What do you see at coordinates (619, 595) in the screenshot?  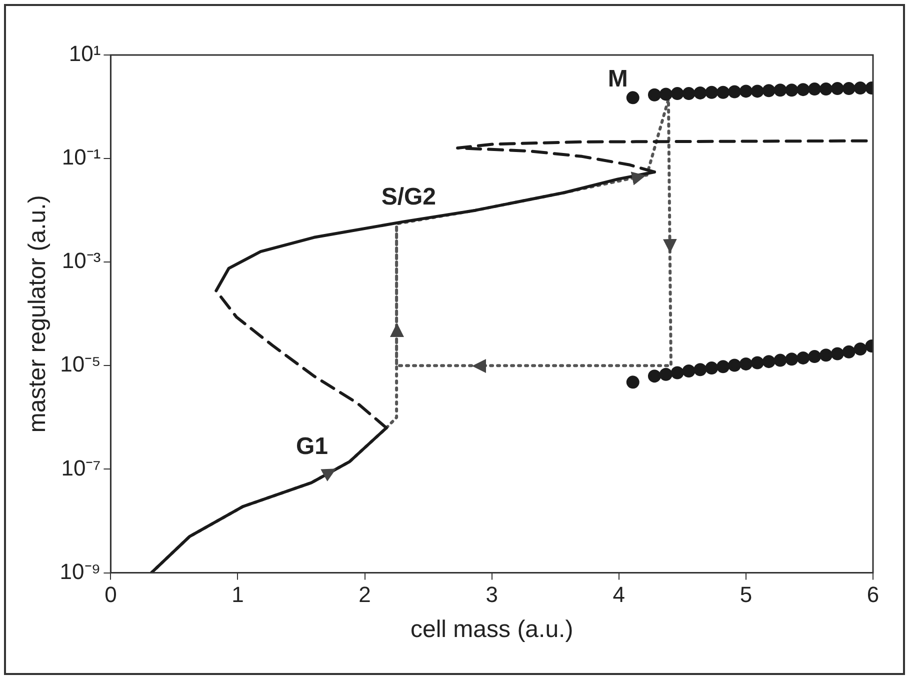 I see `x-tick-label: 4` at bounding box center [619, 595].